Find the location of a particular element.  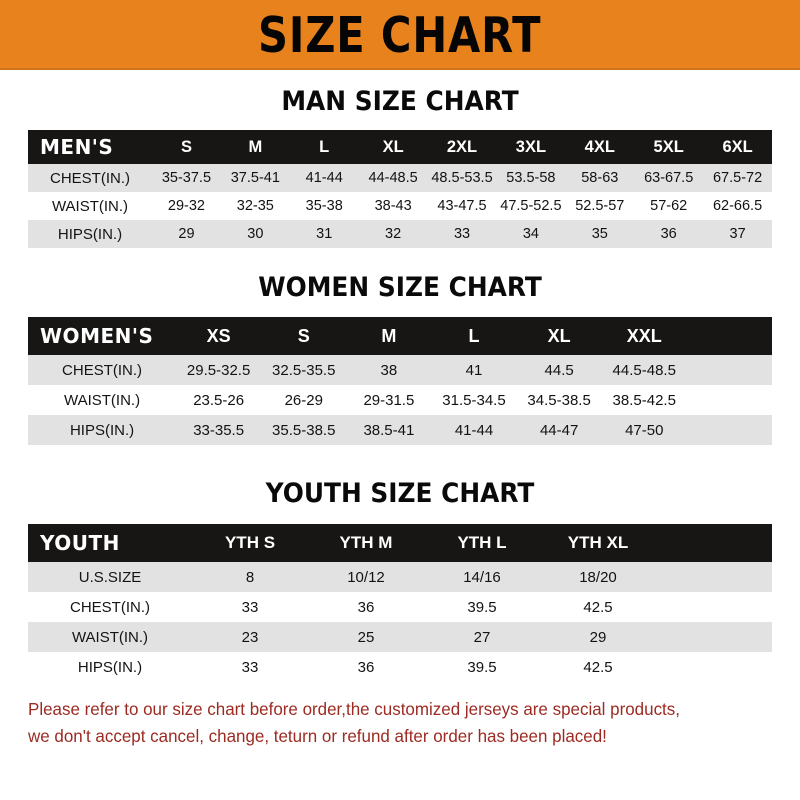

table-corner-label: WOMEN'S is located at coordinates (97, 336).